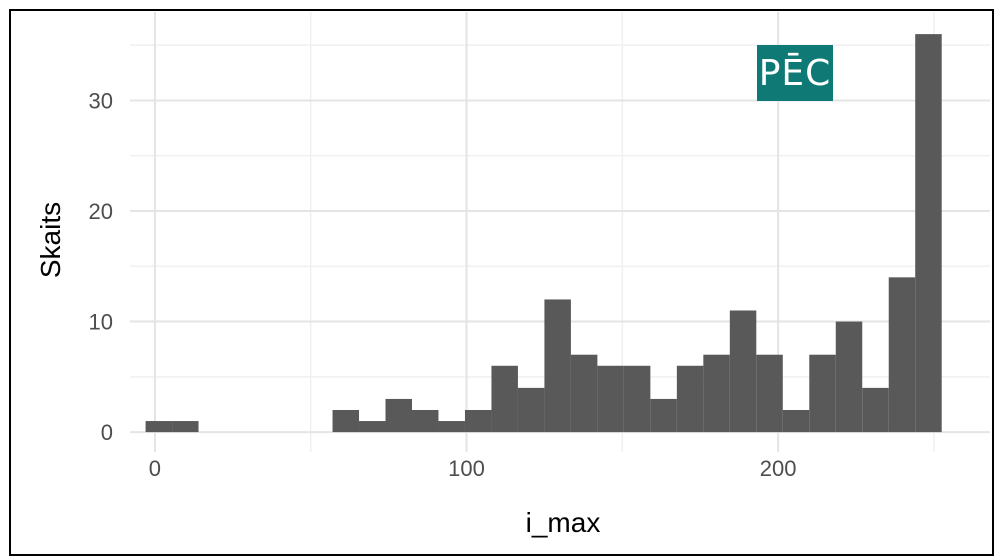  Describe the element at coordinates (155, 468) in the screenshot. I see `x-tick-label: 0` at that location.